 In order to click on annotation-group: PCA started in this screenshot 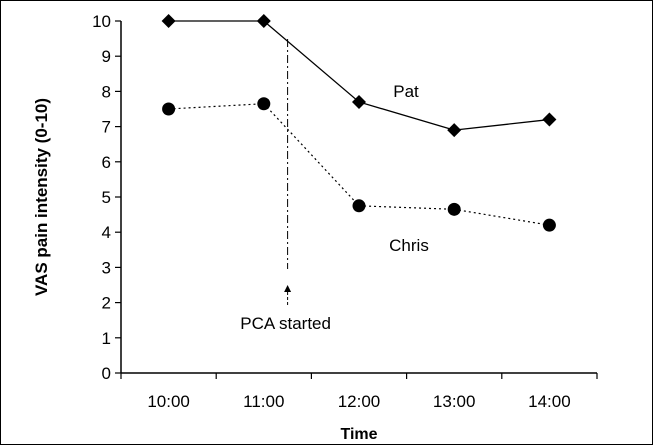, I will do `click(285, 186)`.